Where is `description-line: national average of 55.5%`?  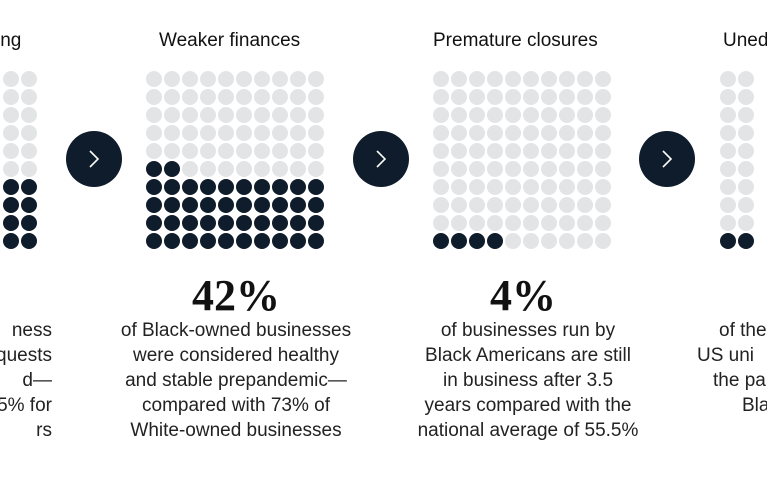
description-line: national average of 55.5% is located at coordinates (528, 430).